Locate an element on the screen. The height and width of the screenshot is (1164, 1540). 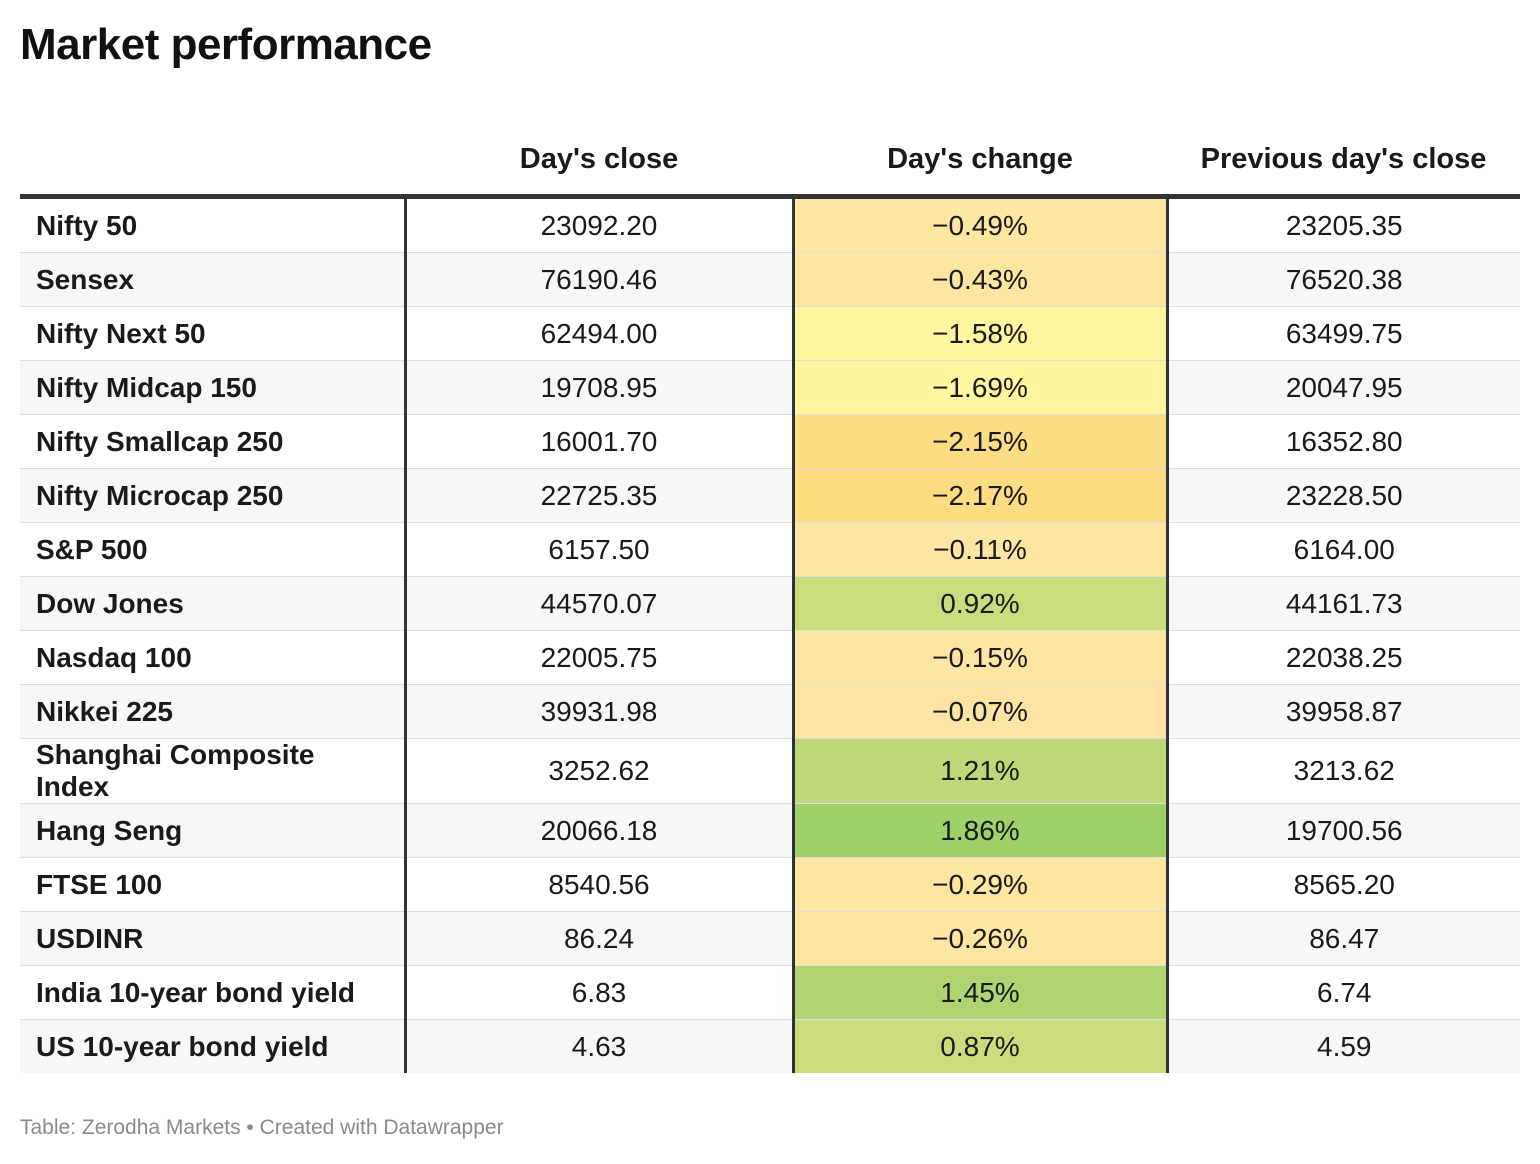
days-close-cell: 8540.56 is located at coordinates (600, 884).